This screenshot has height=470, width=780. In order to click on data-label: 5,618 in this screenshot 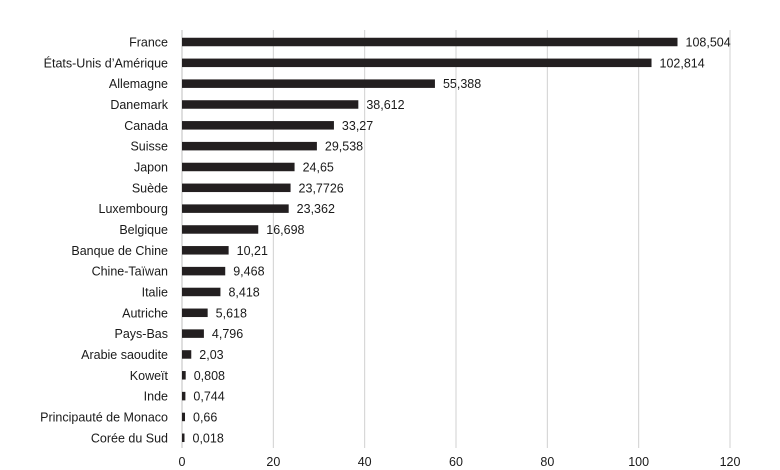, I will do `click(231, 313)`.